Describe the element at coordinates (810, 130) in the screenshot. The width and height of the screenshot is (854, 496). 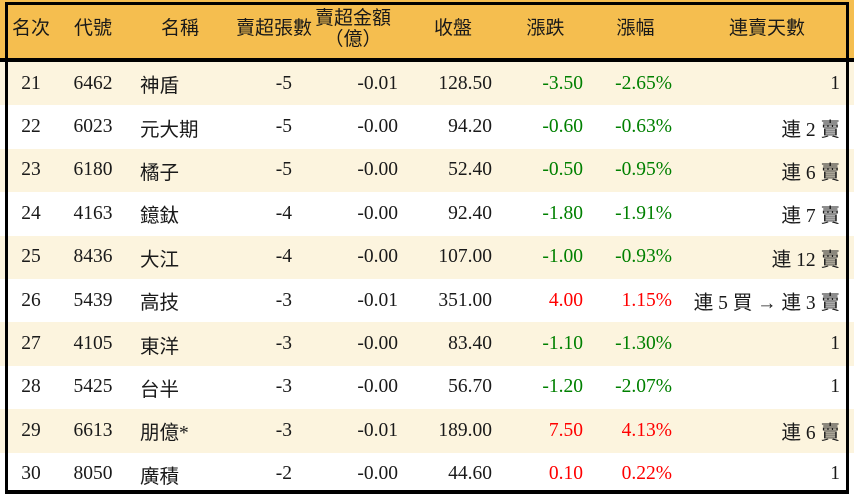
I see `cell-days: 連 2 賣` at that location.